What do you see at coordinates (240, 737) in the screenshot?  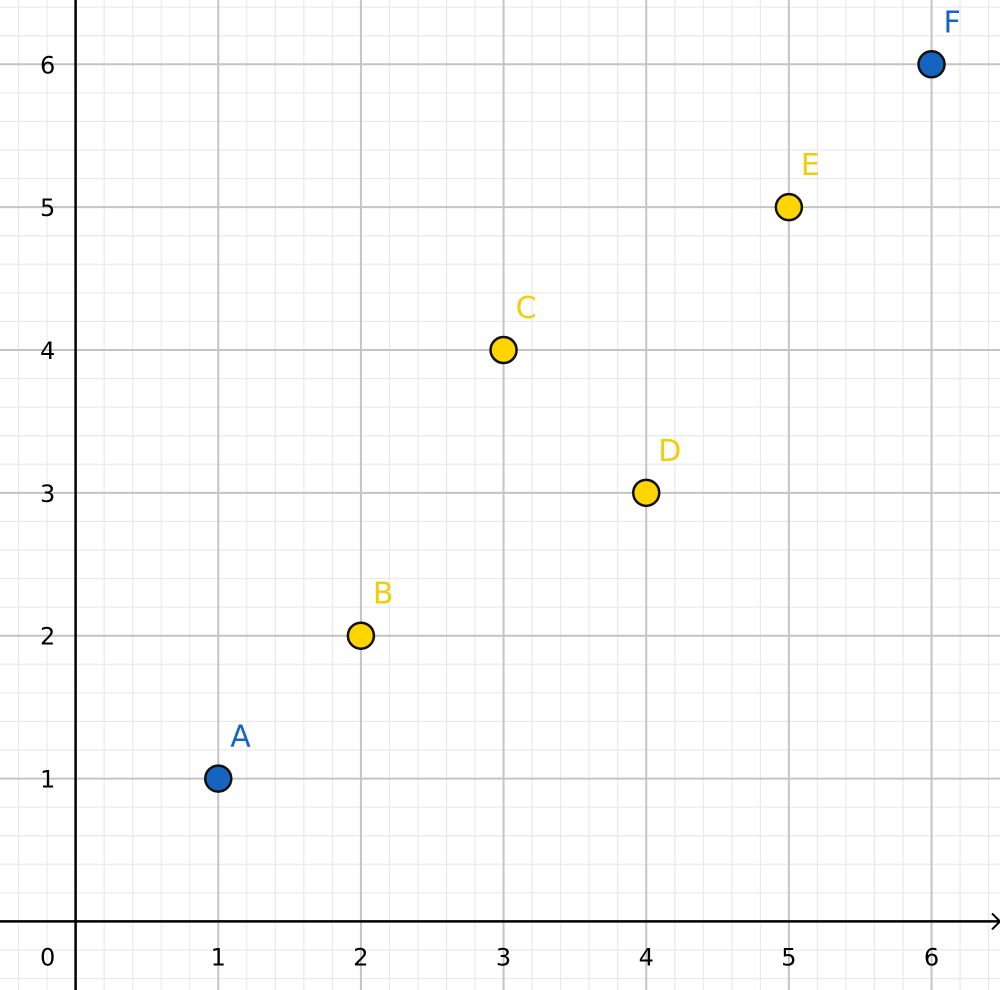 I see `point-label-a: A` at bounding box center [240, 737].